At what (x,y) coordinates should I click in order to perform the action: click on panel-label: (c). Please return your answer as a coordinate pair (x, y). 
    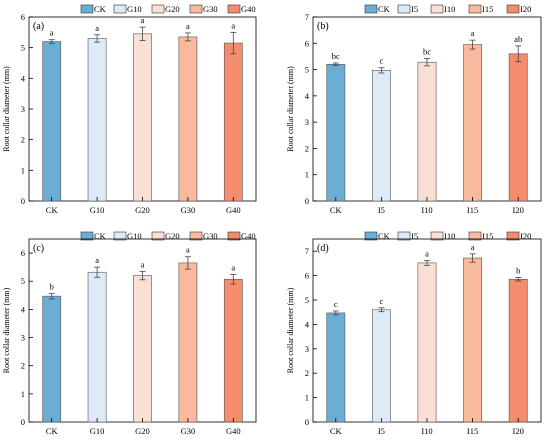
    Looking at the image, I should click on (38, 248).